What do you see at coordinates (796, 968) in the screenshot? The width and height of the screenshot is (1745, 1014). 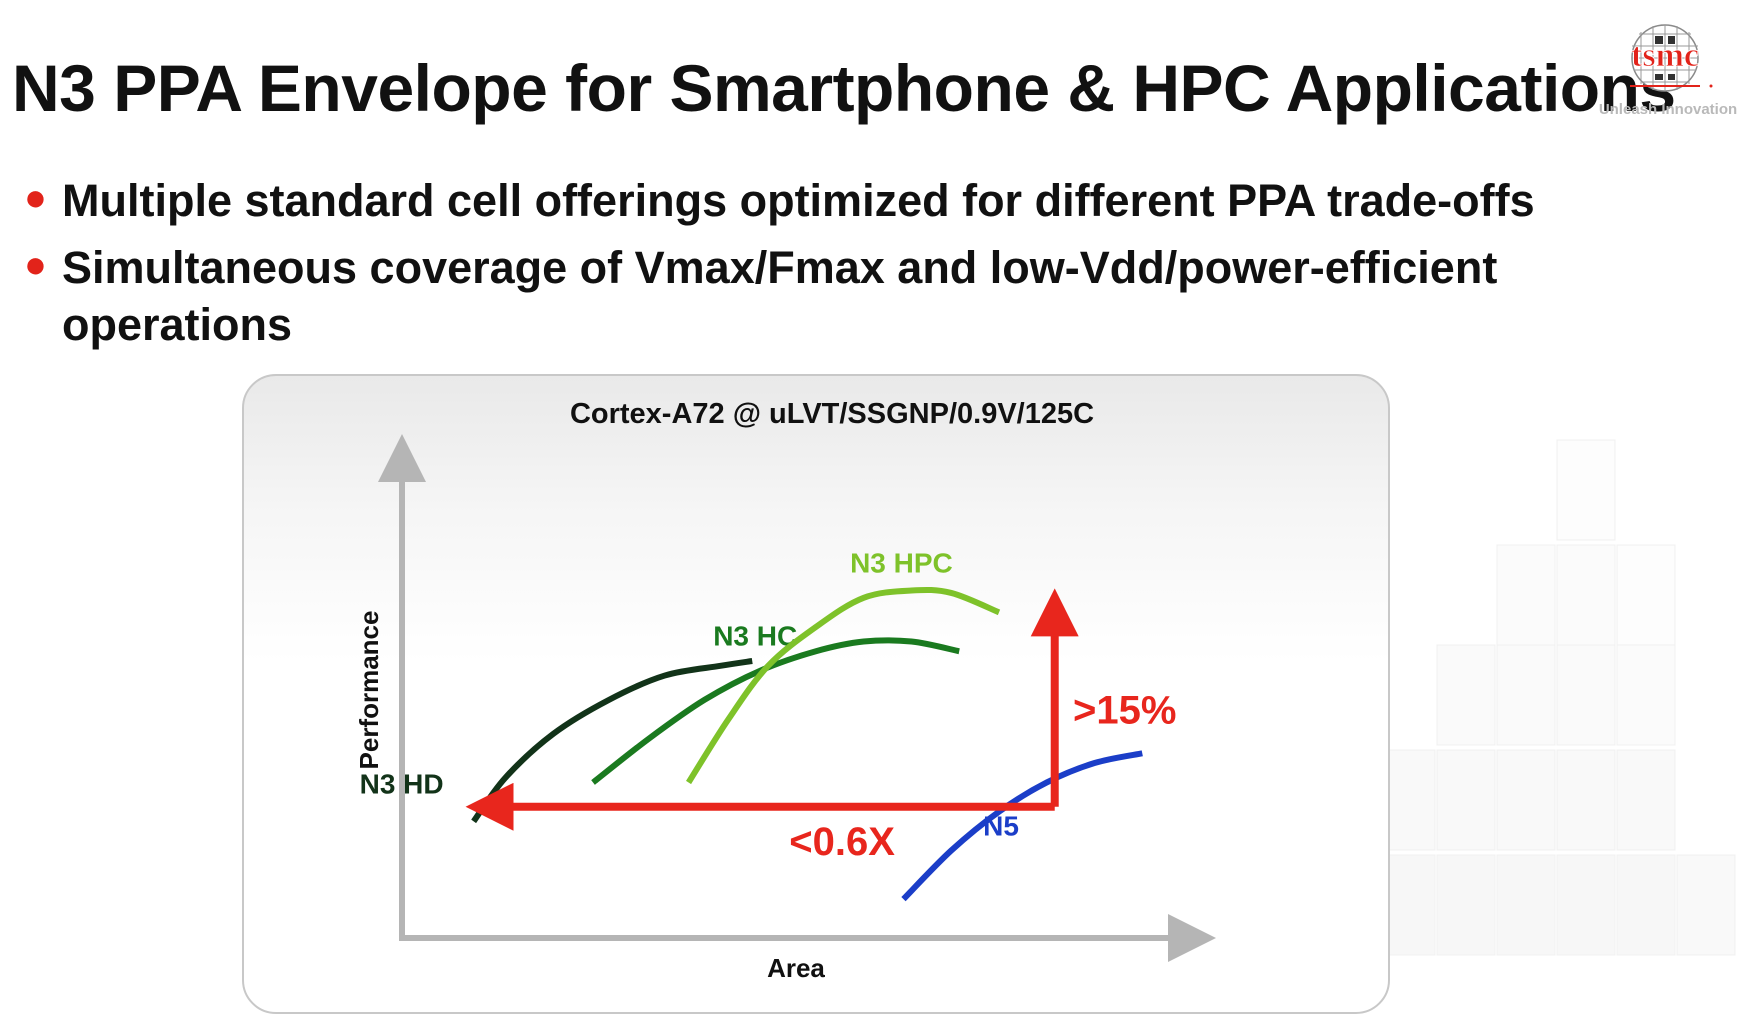 I see `x-axis-label: Area` at bounding box center [796, 968].